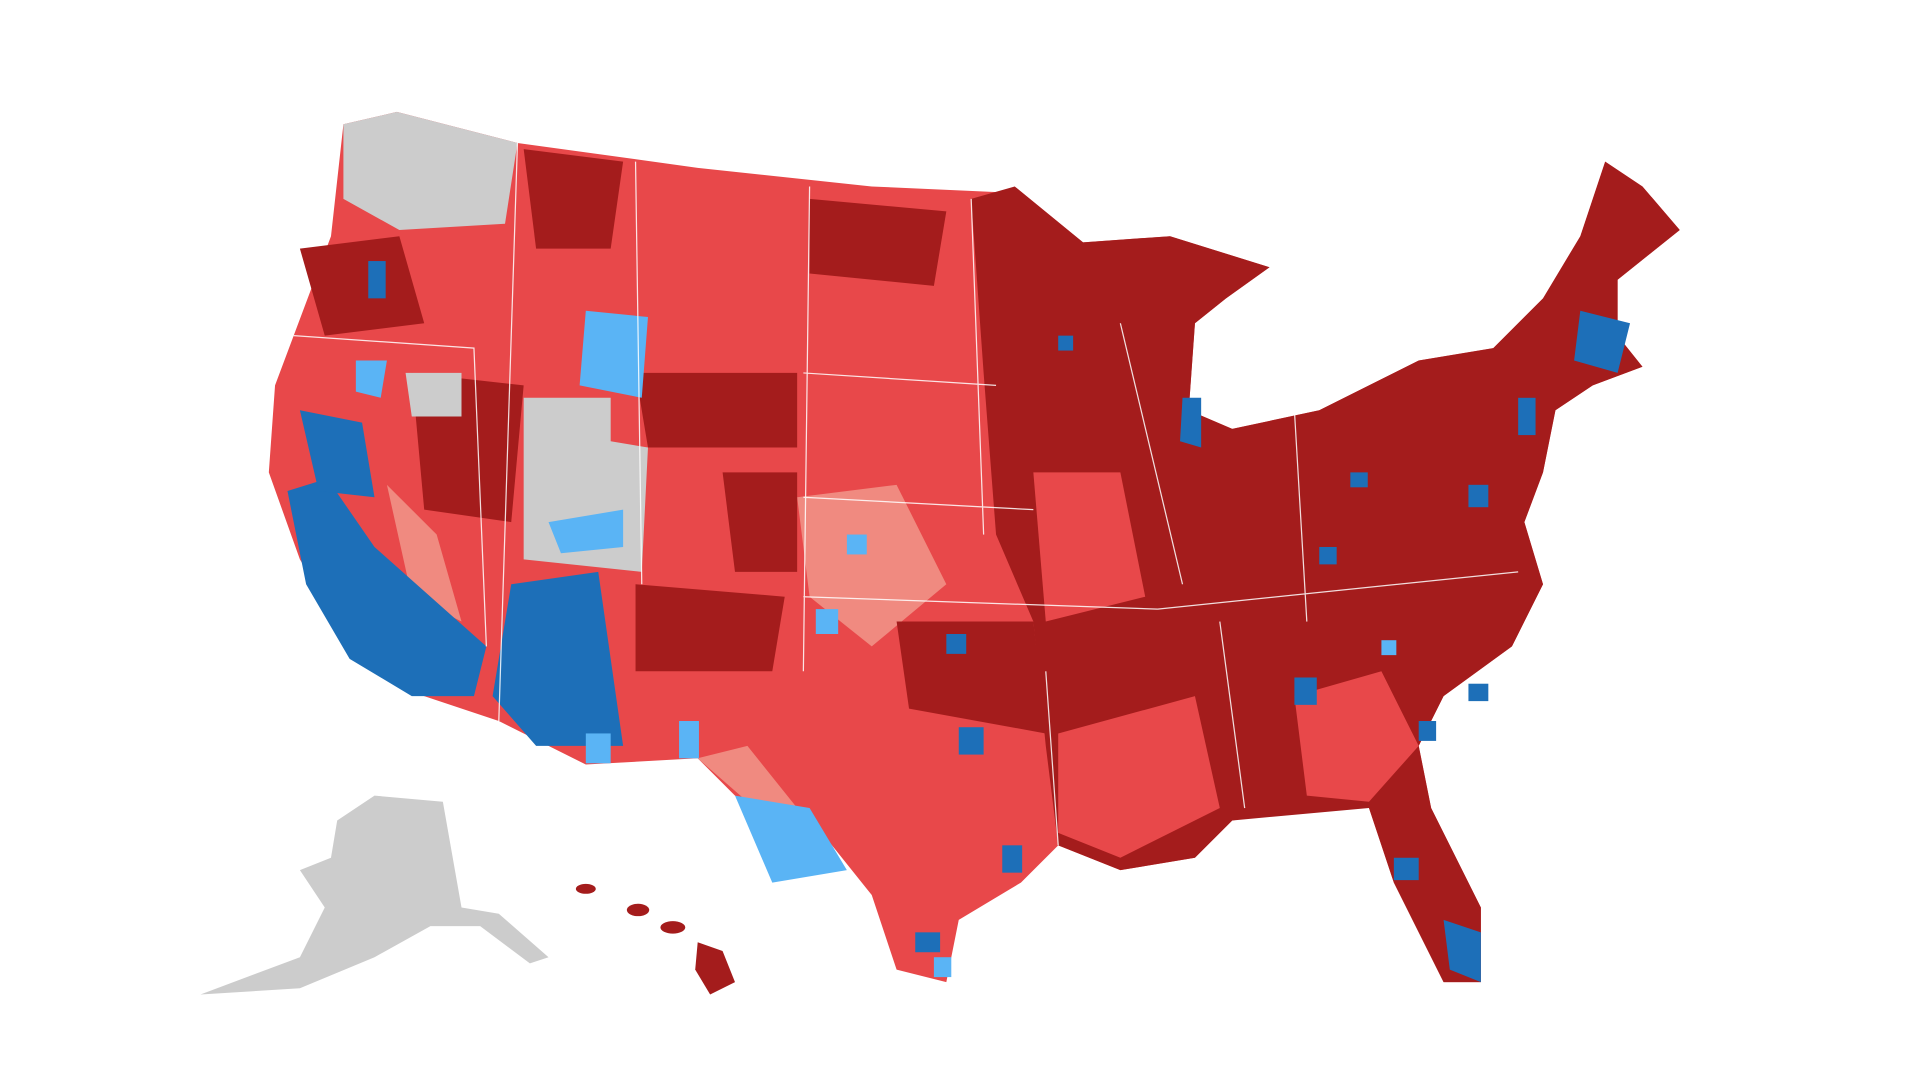  I want to click on hawaii, so click(655, 939).